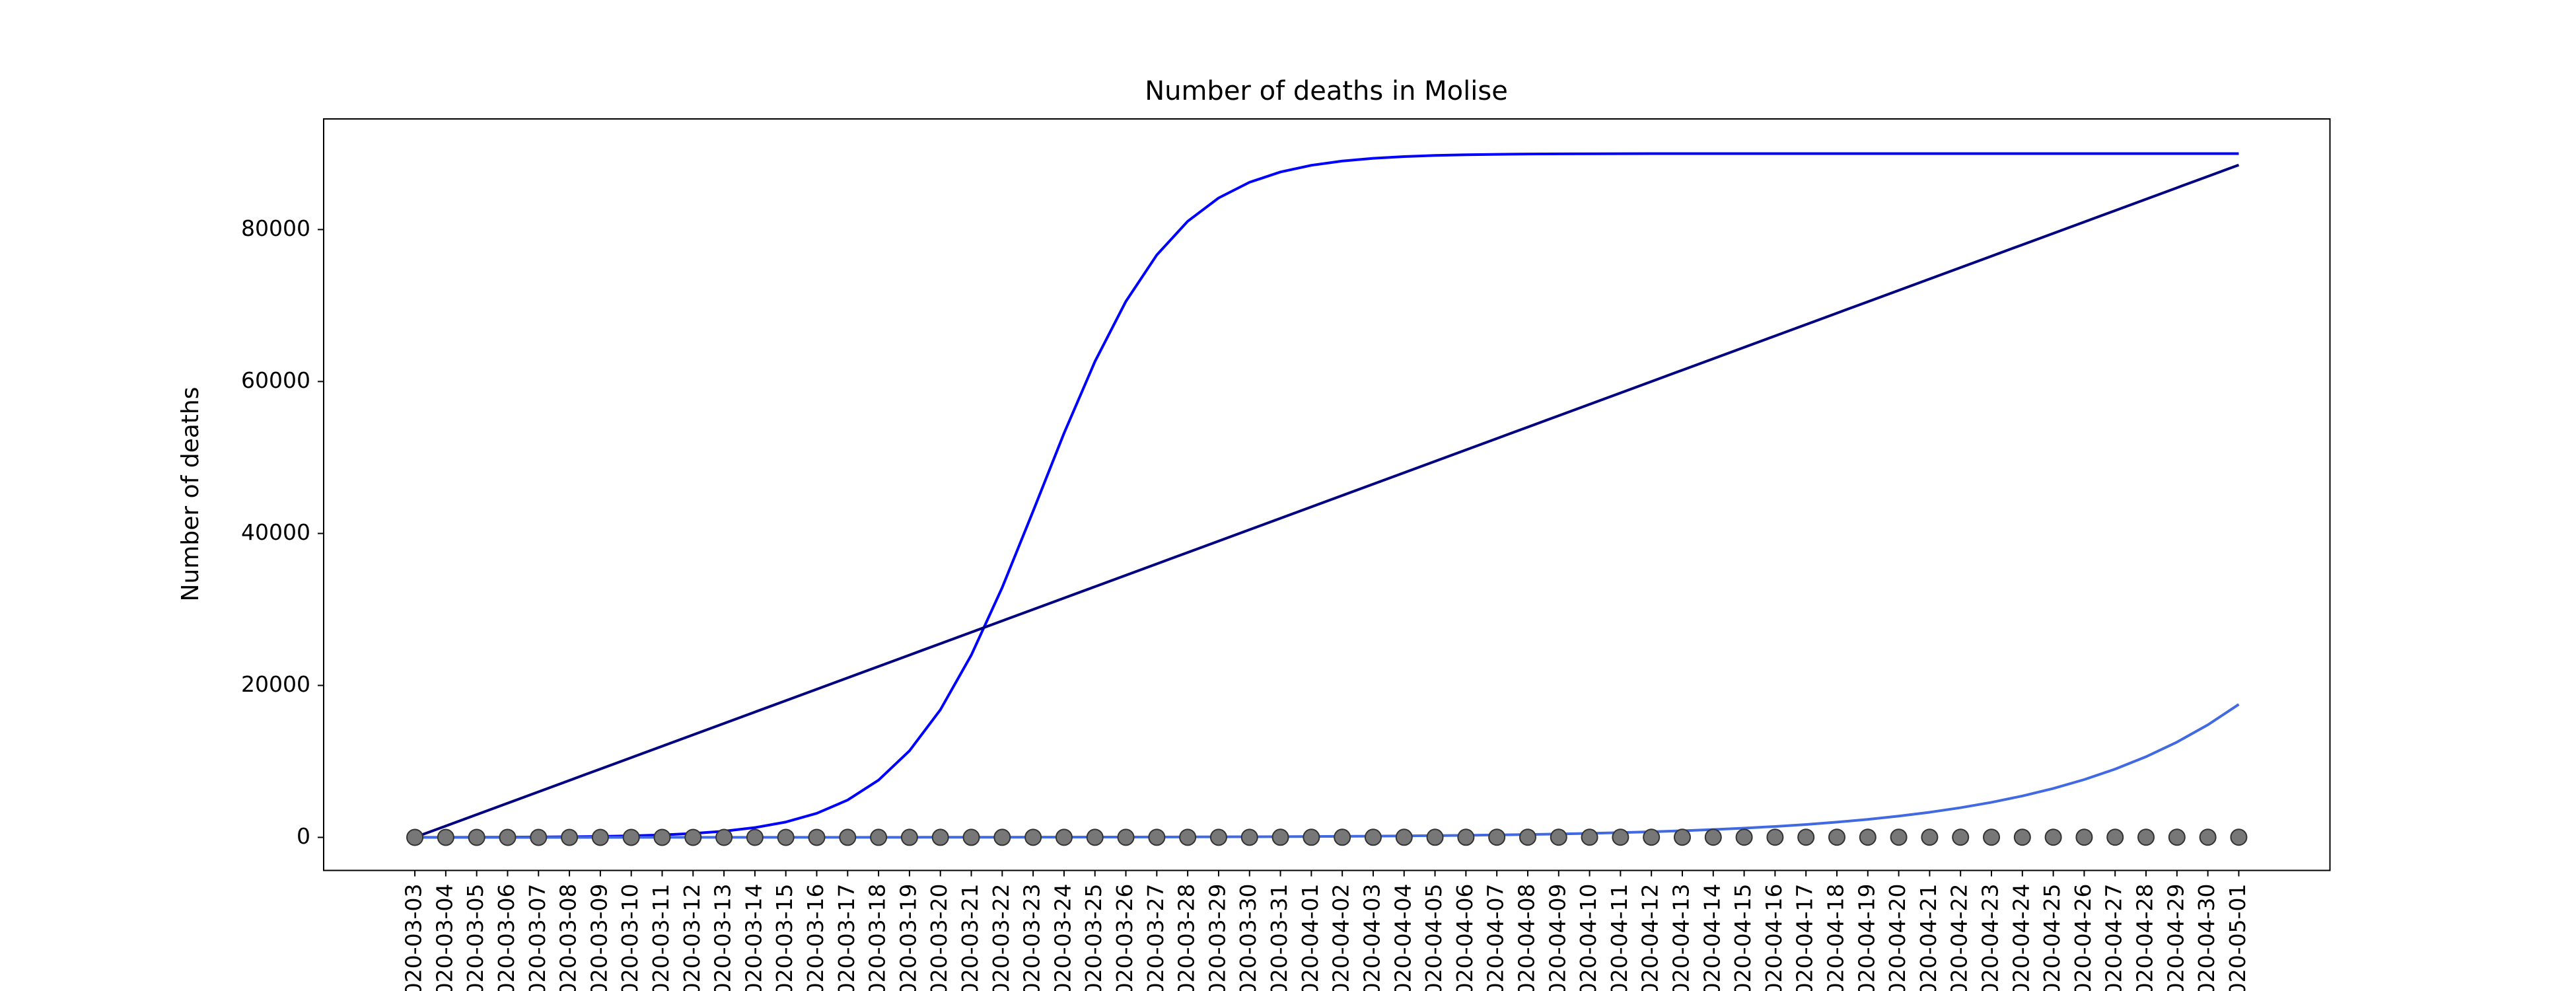  What do you see at coordinates (2114, 937) in the screenshot?
I see `x-tick-label: 2020-04-27` at bounding box center [2114, 937].